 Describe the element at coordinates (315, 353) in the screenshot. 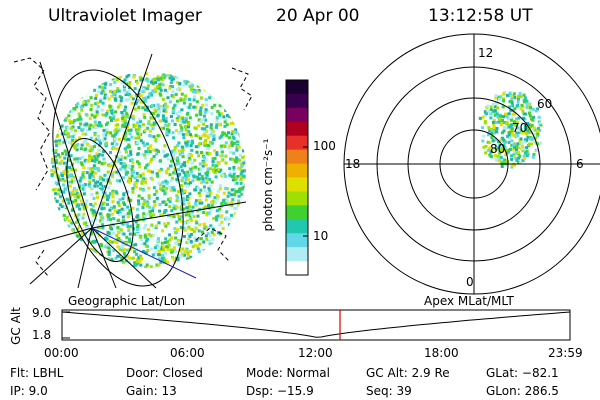

I see `timeline-xtick-1200: 12:00` at that location.